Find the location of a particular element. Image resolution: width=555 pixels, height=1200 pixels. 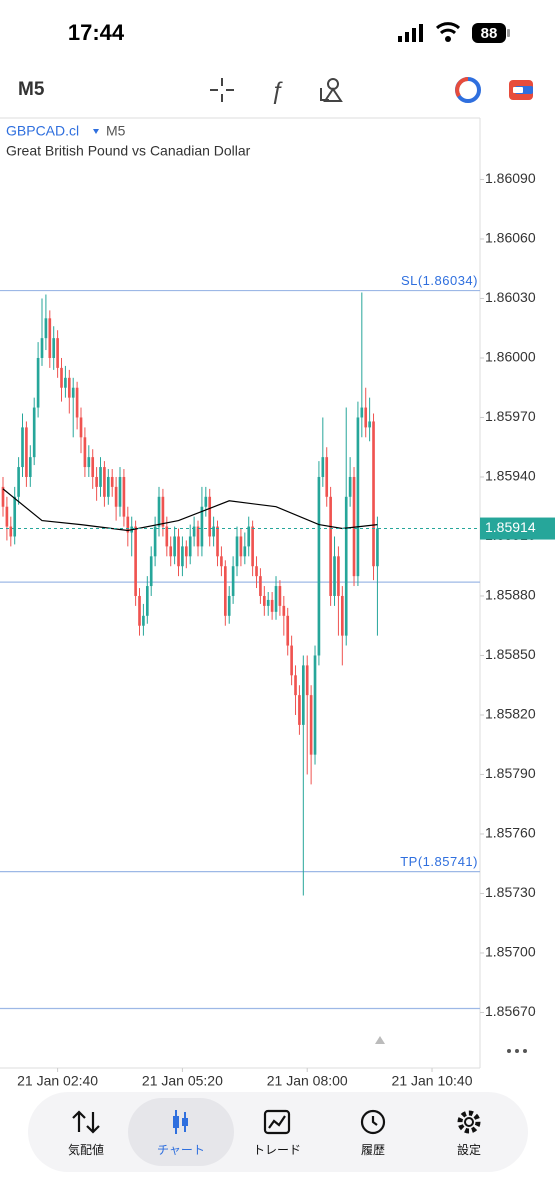

history-hands is located at coordinates (374, 1121).